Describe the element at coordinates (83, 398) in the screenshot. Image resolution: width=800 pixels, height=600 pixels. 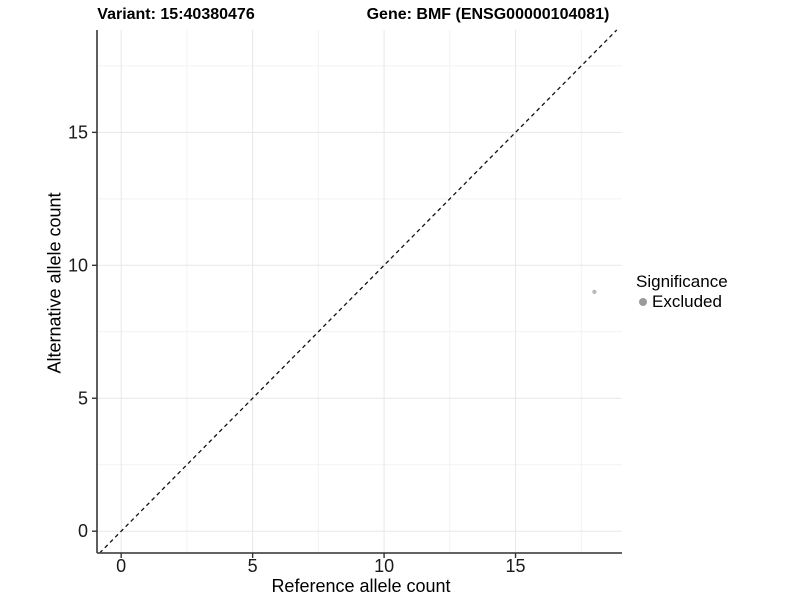
I see `y-tick-label: 5` at that location.